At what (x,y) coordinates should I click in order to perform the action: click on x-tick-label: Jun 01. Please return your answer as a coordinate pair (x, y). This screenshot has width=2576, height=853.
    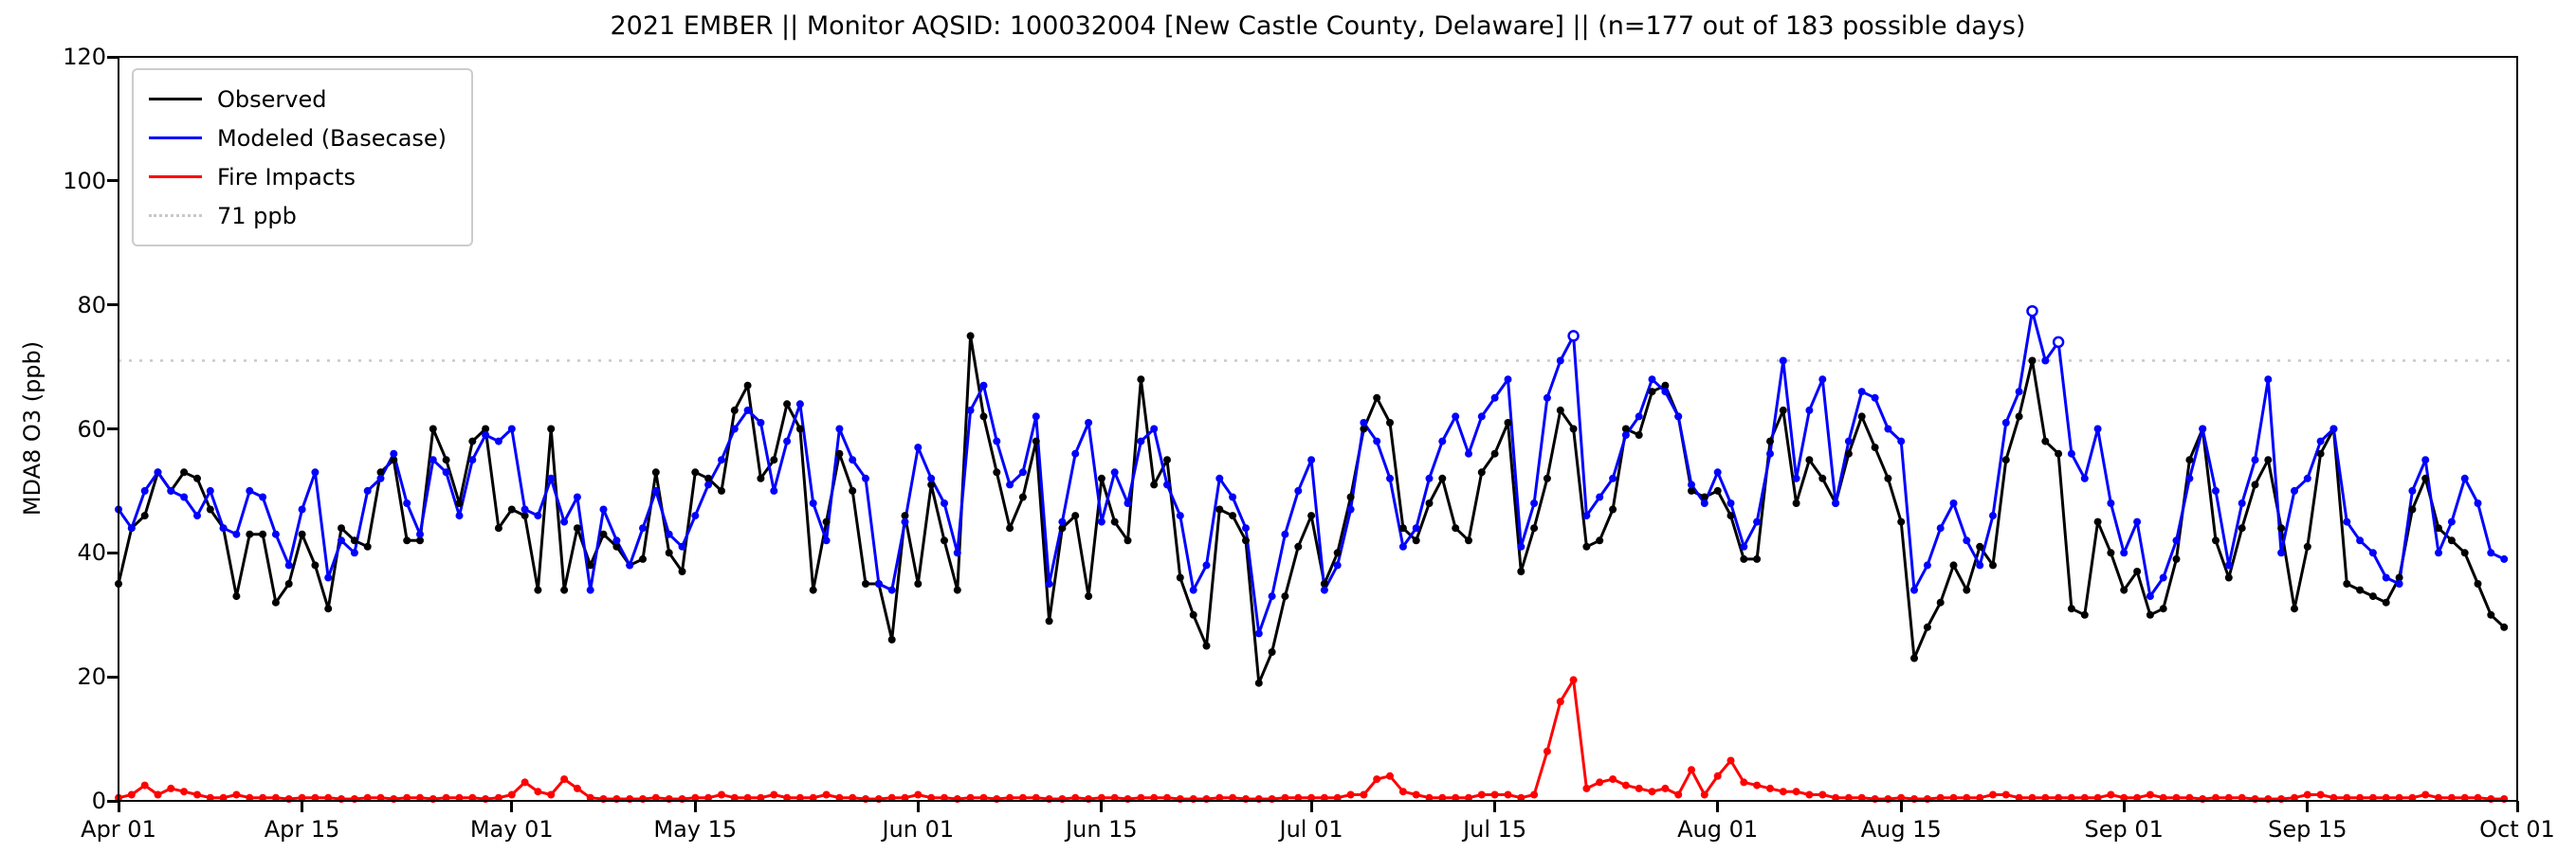
    Looking at the image, I should click on (918, 829).